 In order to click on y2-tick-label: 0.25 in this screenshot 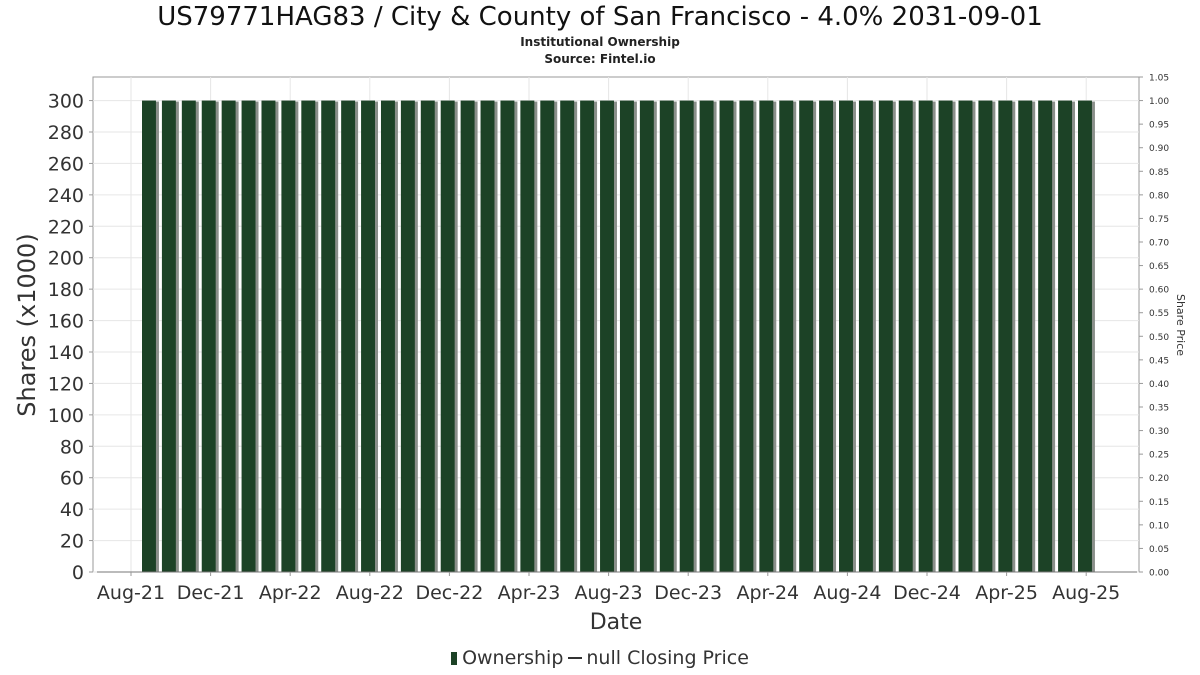, I will do `click(1159, 456)`.